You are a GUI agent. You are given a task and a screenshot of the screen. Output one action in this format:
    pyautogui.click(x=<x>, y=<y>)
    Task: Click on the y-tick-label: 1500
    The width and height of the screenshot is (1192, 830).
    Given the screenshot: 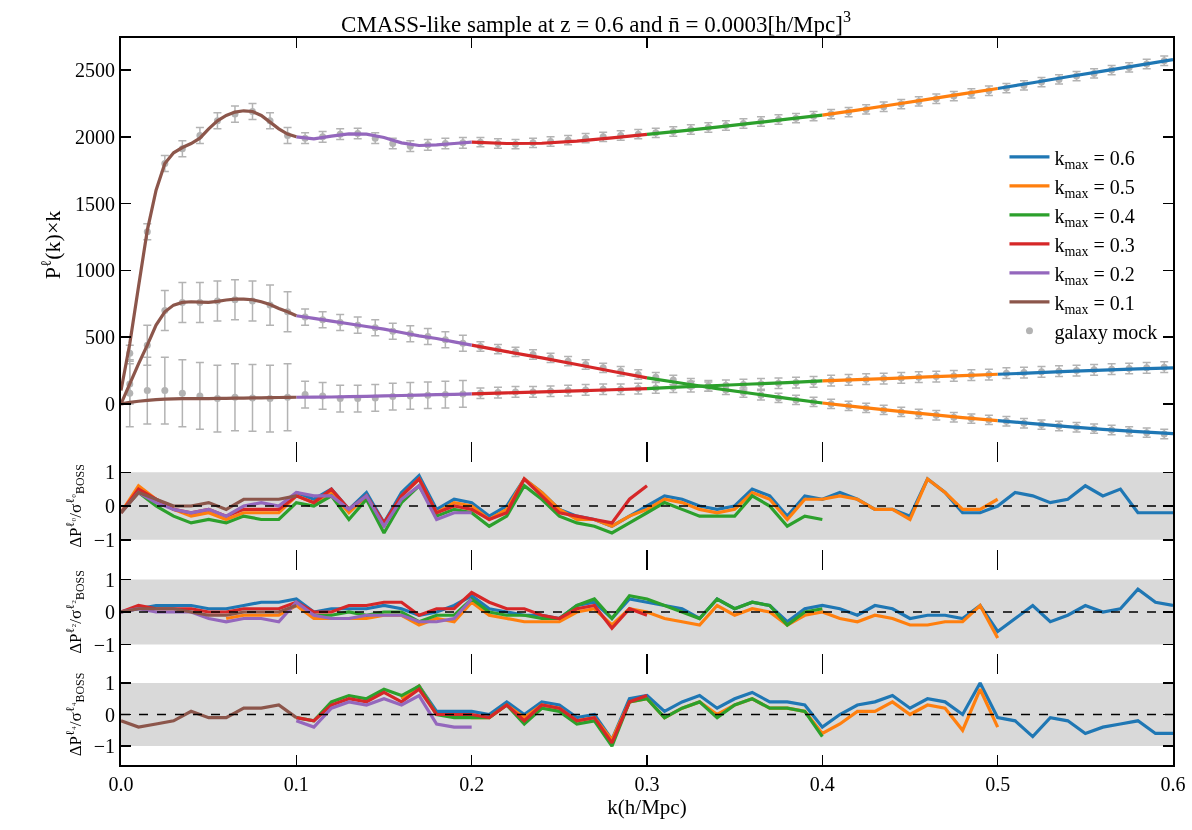 What is the action you would take?
    pyautogui.click(x=95, y=203)
    